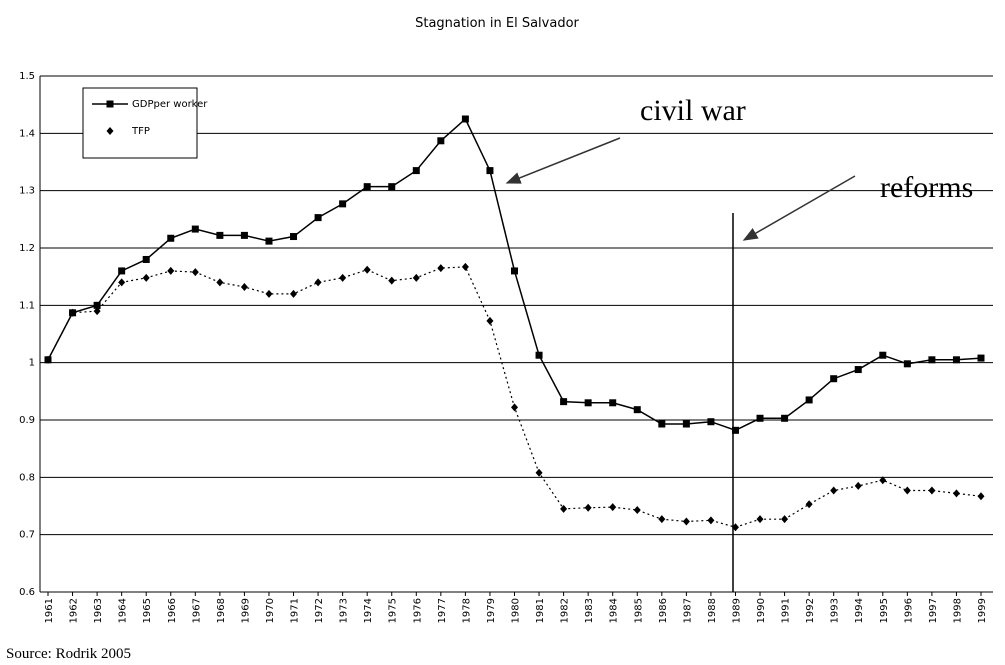 This screenshot has width=1005, height=665. What do you see at coordinates (344, 610) in the screenshot?
I see `x-tick-label: 1973` at bounding box center [344, 610].